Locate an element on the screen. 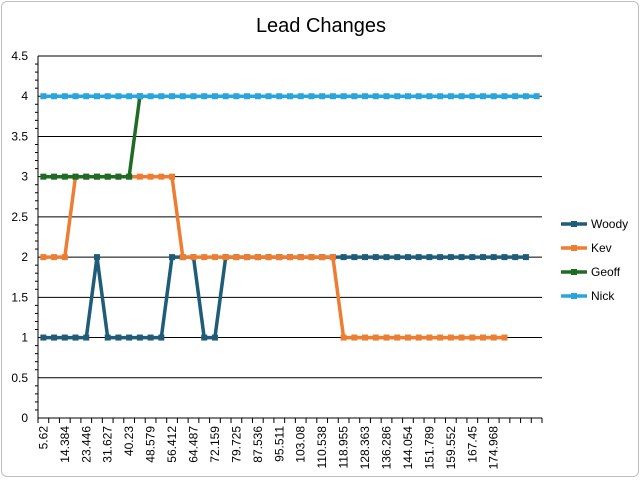 The height and width of the screenshot is (480, 642). y-tick-label: 2.5 is located at coordinates (19, 217).